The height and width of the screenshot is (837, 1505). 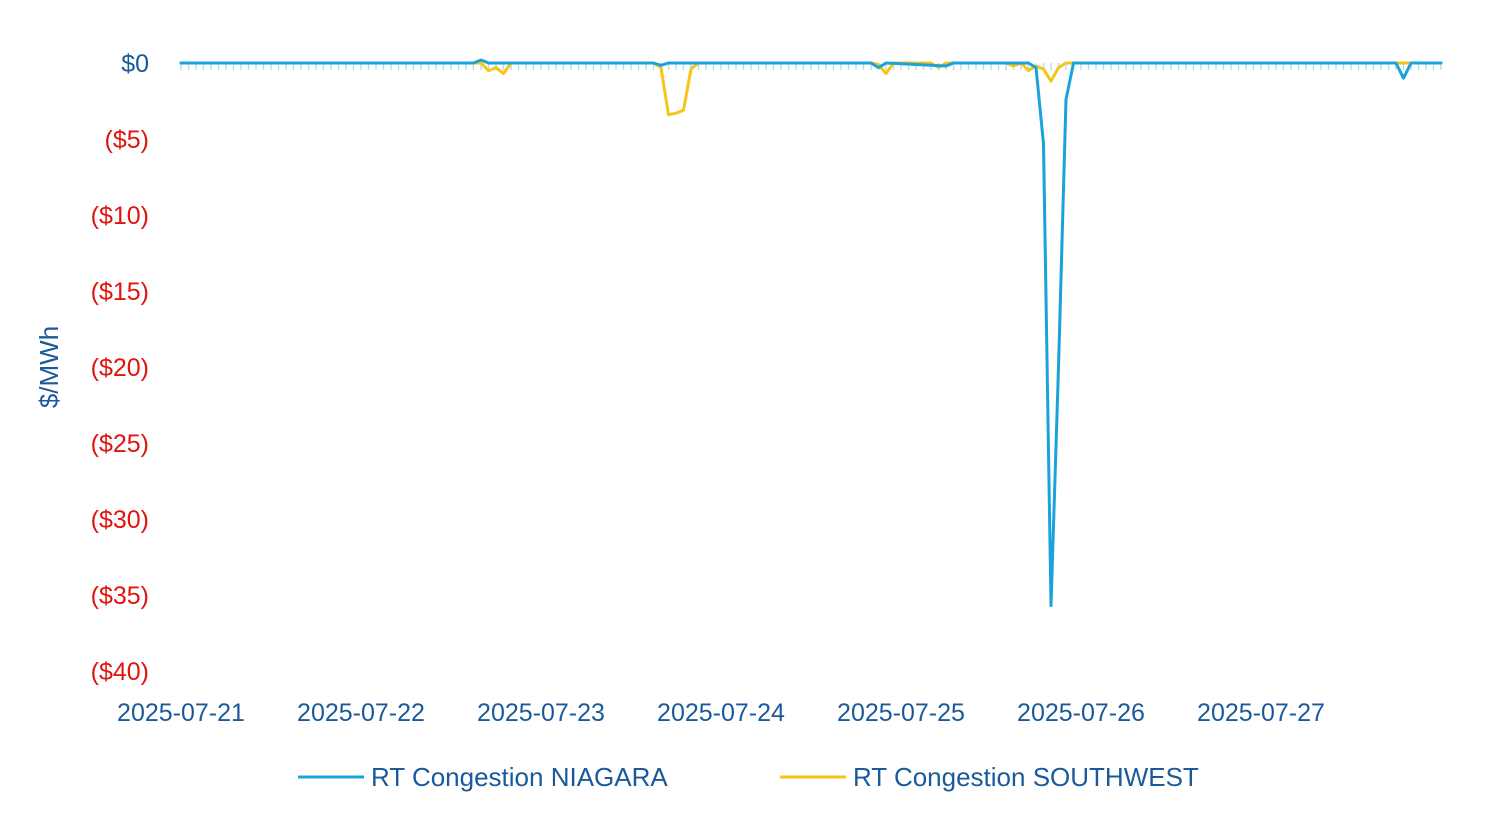 I want to click on x-tick-label: 2025-07-25, so click(x=901, y=713).